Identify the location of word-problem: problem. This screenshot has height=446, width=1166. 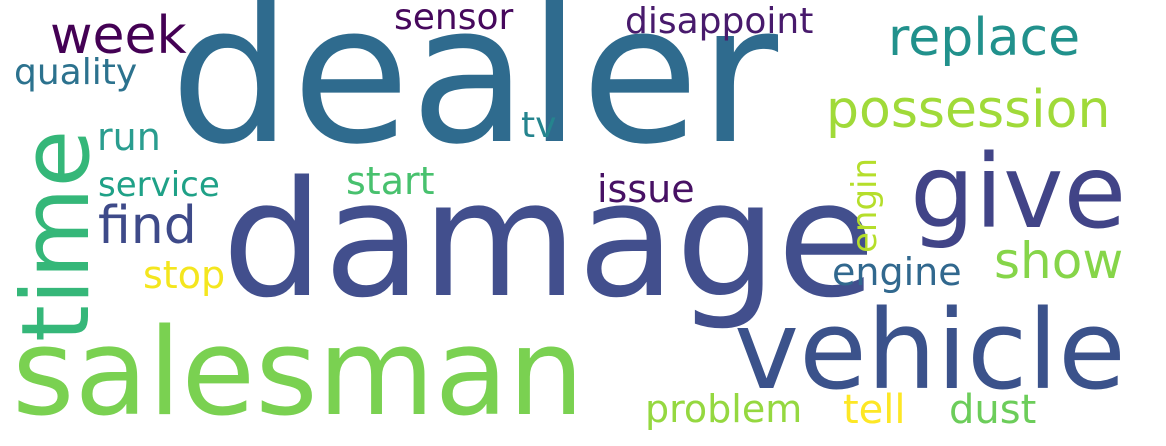
(724, 409).